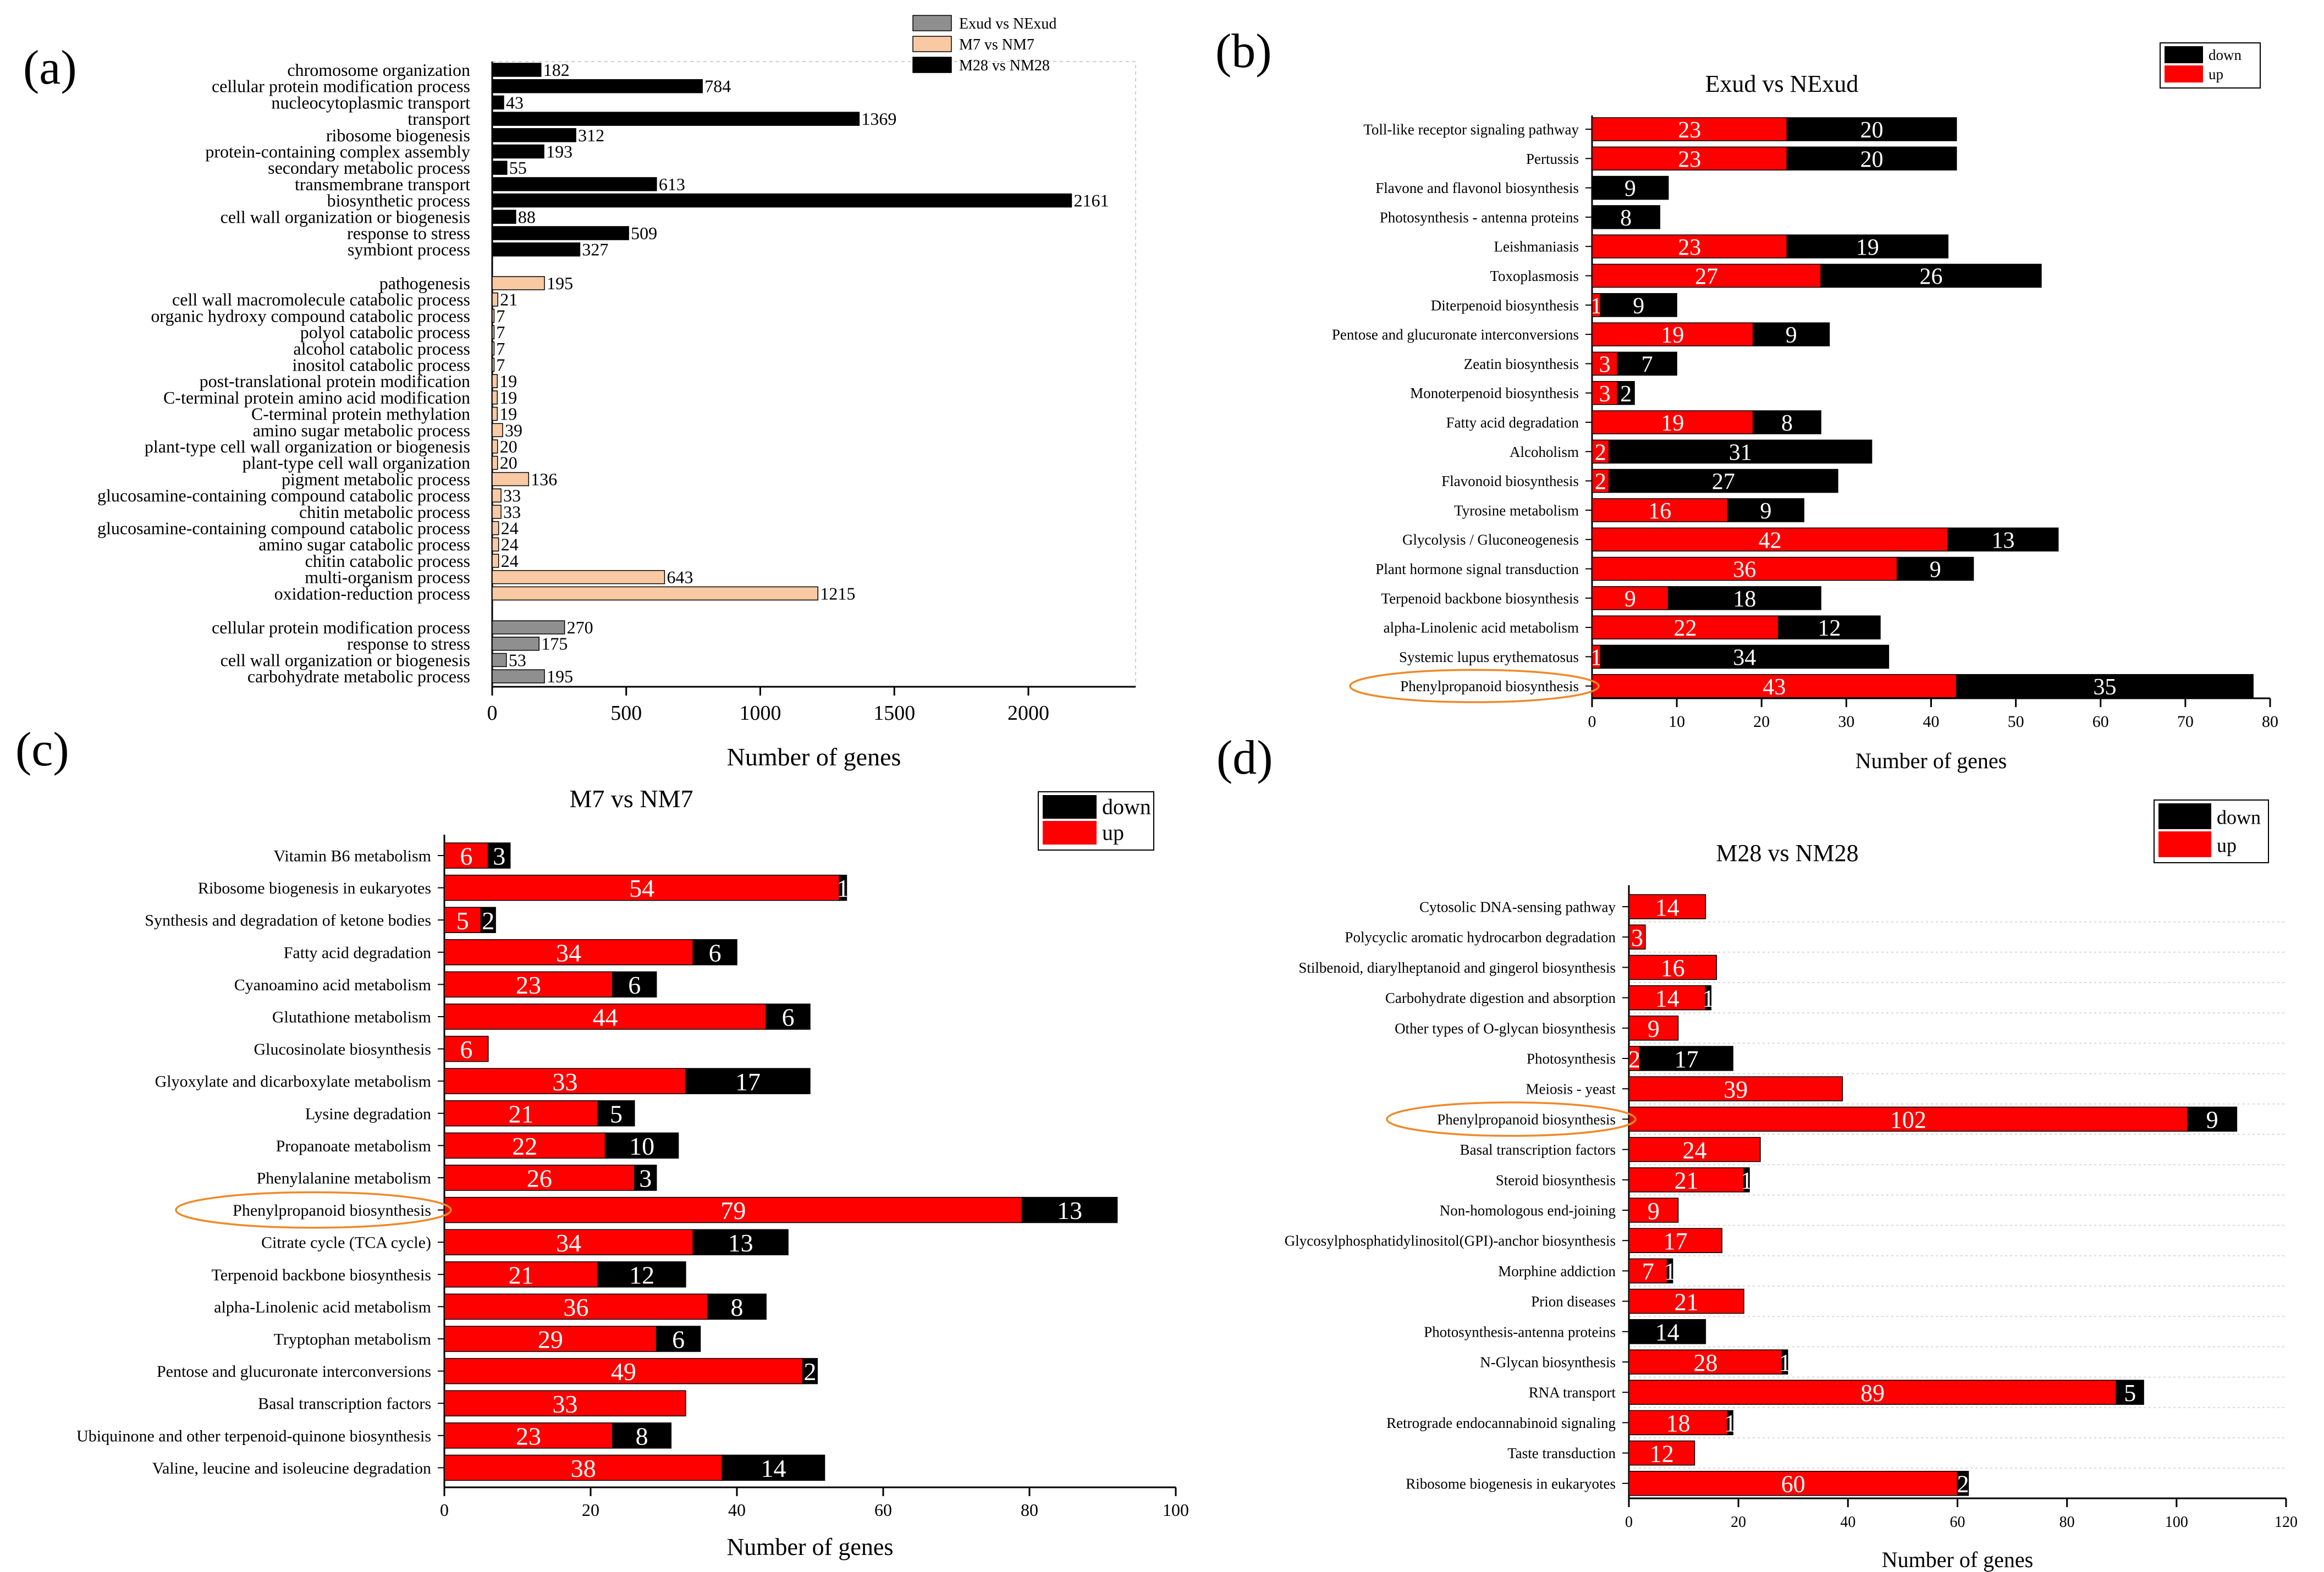  Describe the element at coordinates (894, 713) in the screenshot. I see `panel-a-x-tick-label: 1500` at that location.